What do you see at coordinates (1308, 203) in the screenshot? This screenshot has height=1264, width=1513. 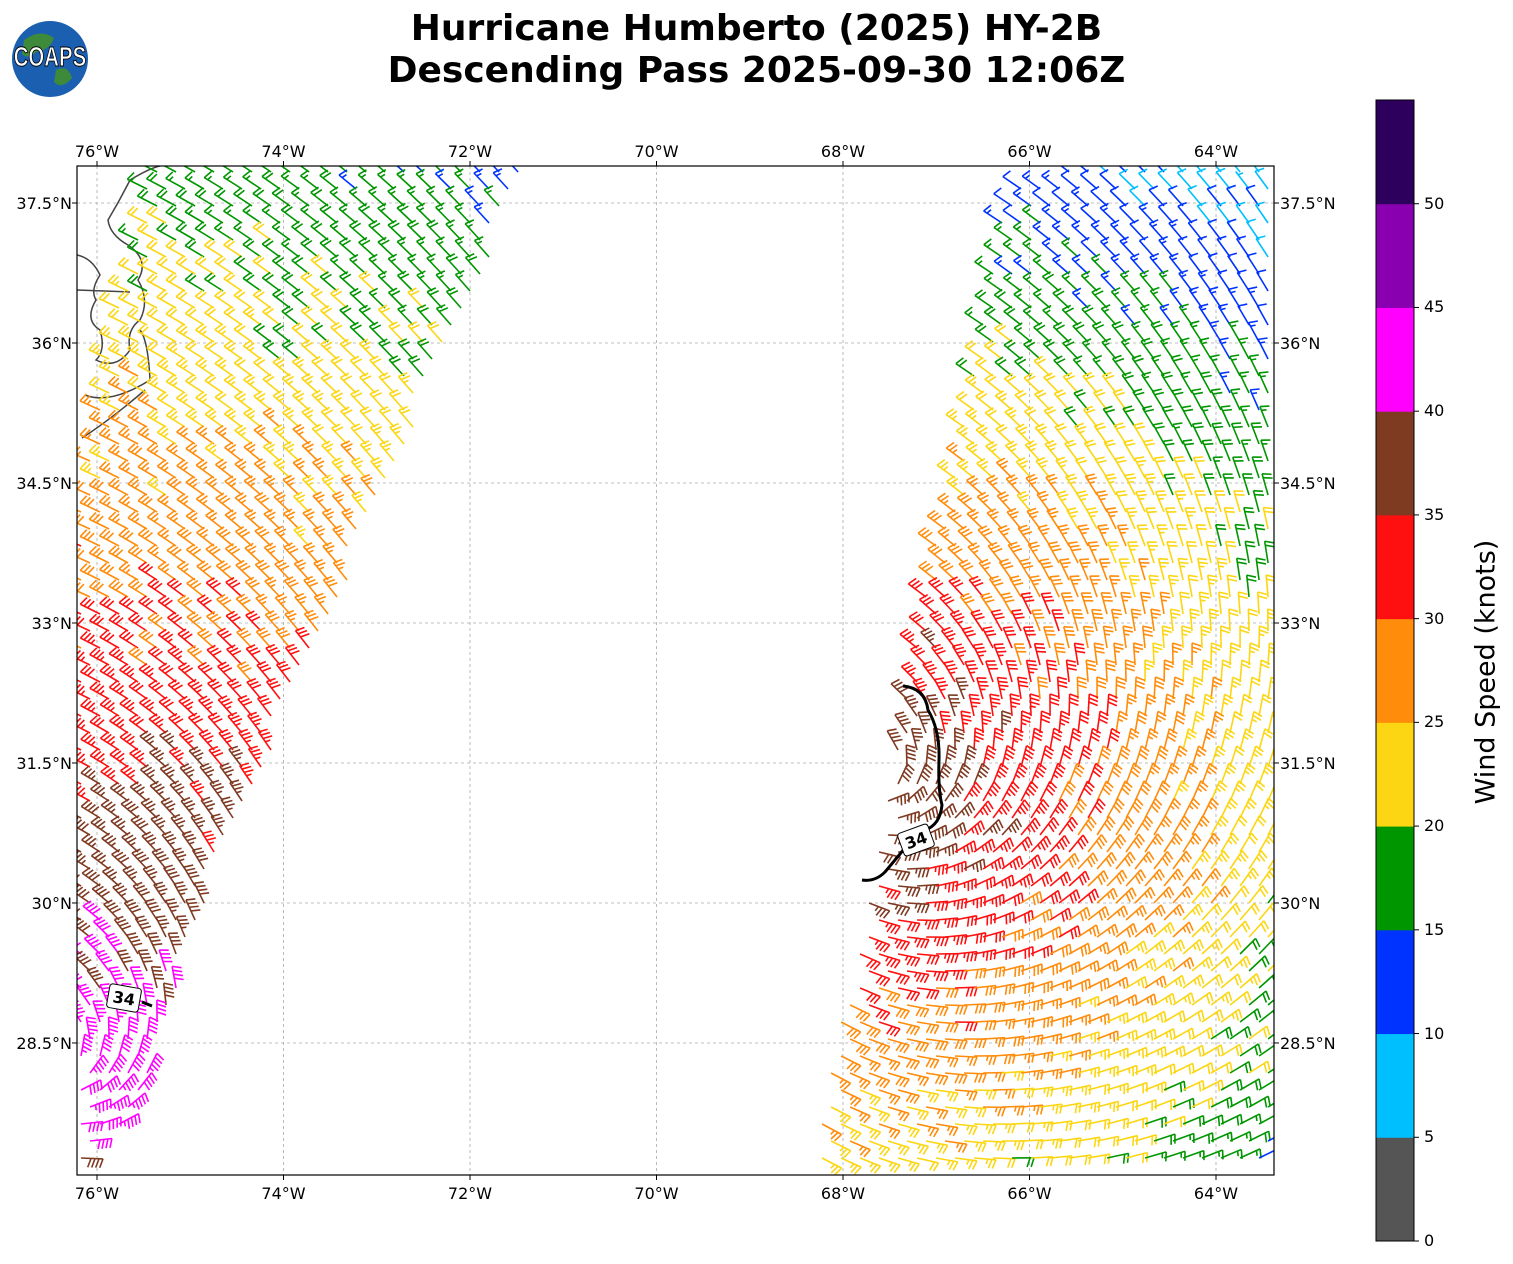 I see `lat-tick-label: 37.5°N` at bounding box center [1308, 203].